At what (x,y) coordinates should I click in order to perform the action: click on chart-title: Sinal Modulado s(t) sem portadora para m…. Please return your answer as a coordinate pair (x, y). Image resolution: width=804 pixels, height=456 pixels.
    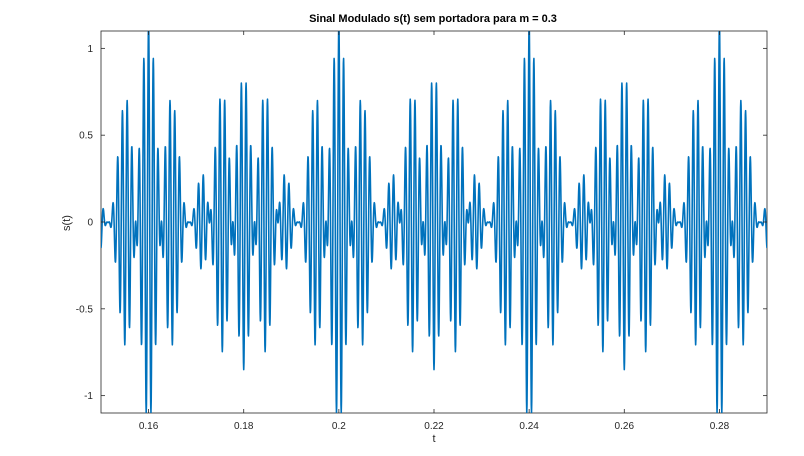
    Looking at the image, I should click on (433, 19).